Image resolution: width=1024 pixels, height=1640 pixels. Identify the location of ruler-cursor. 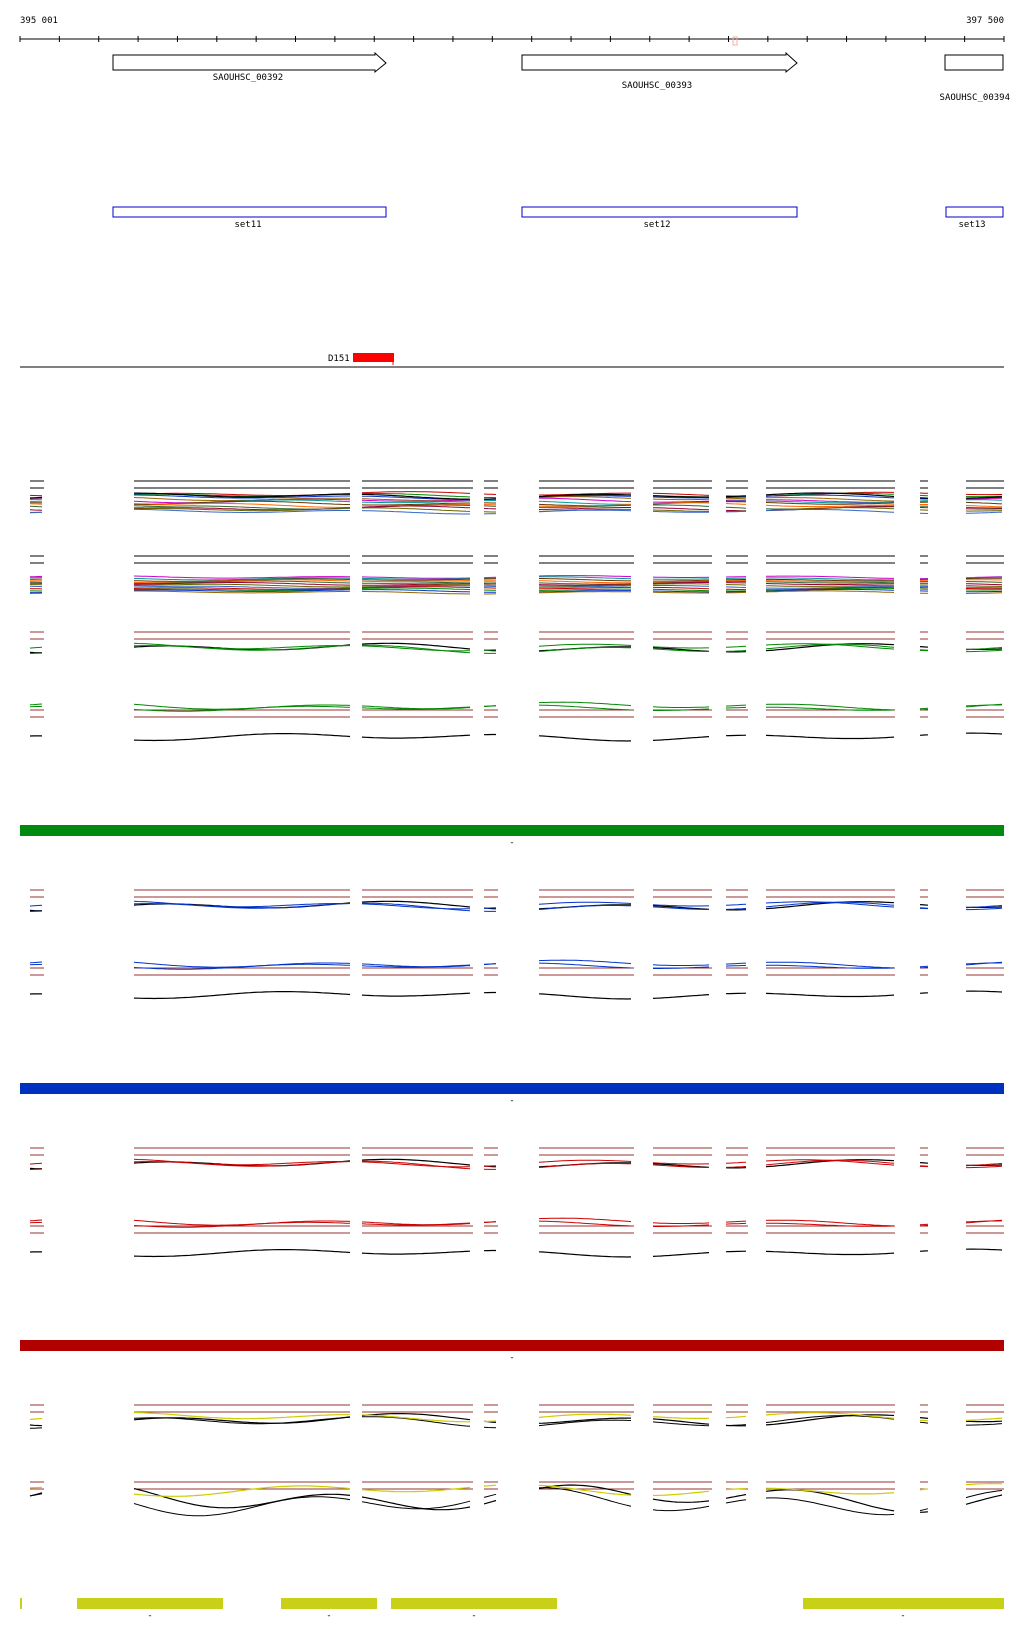
(735, 41).